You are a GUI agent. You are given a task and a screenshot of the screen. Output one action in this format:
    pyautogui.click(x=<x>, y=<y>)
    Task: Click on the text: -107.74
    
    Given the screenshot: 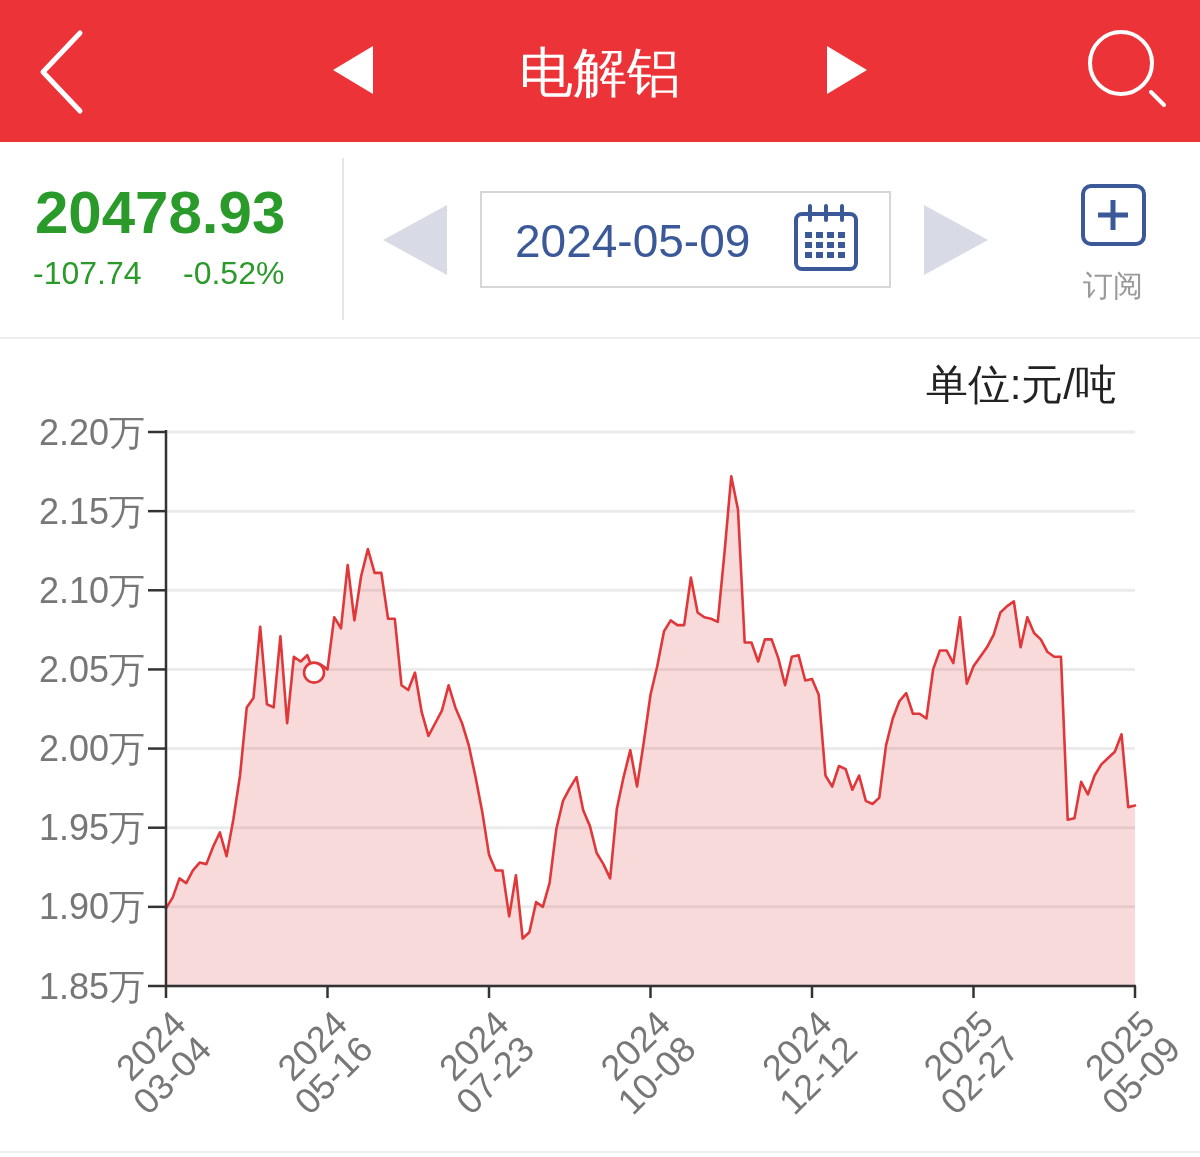 What is the action you would take?
    pyautogui.click(x=87, y=273)
    